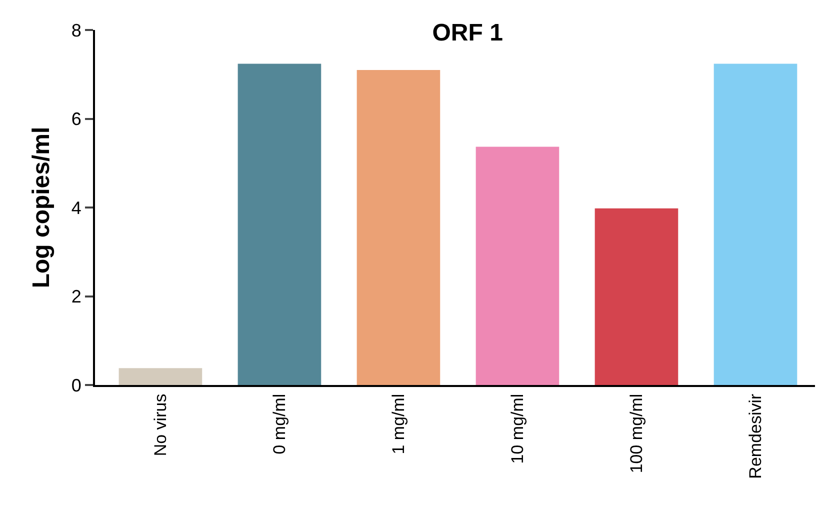  I want to click on x-tick-label: 100 mg/ml, so click(636, 434).